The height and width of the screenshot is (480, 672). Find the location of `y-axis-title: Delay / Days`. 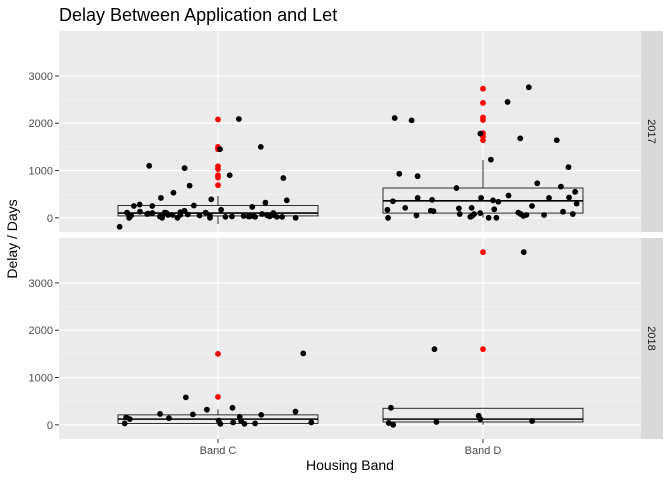

y-axis-title: Delay / Days is located at coordinates (12, 238).